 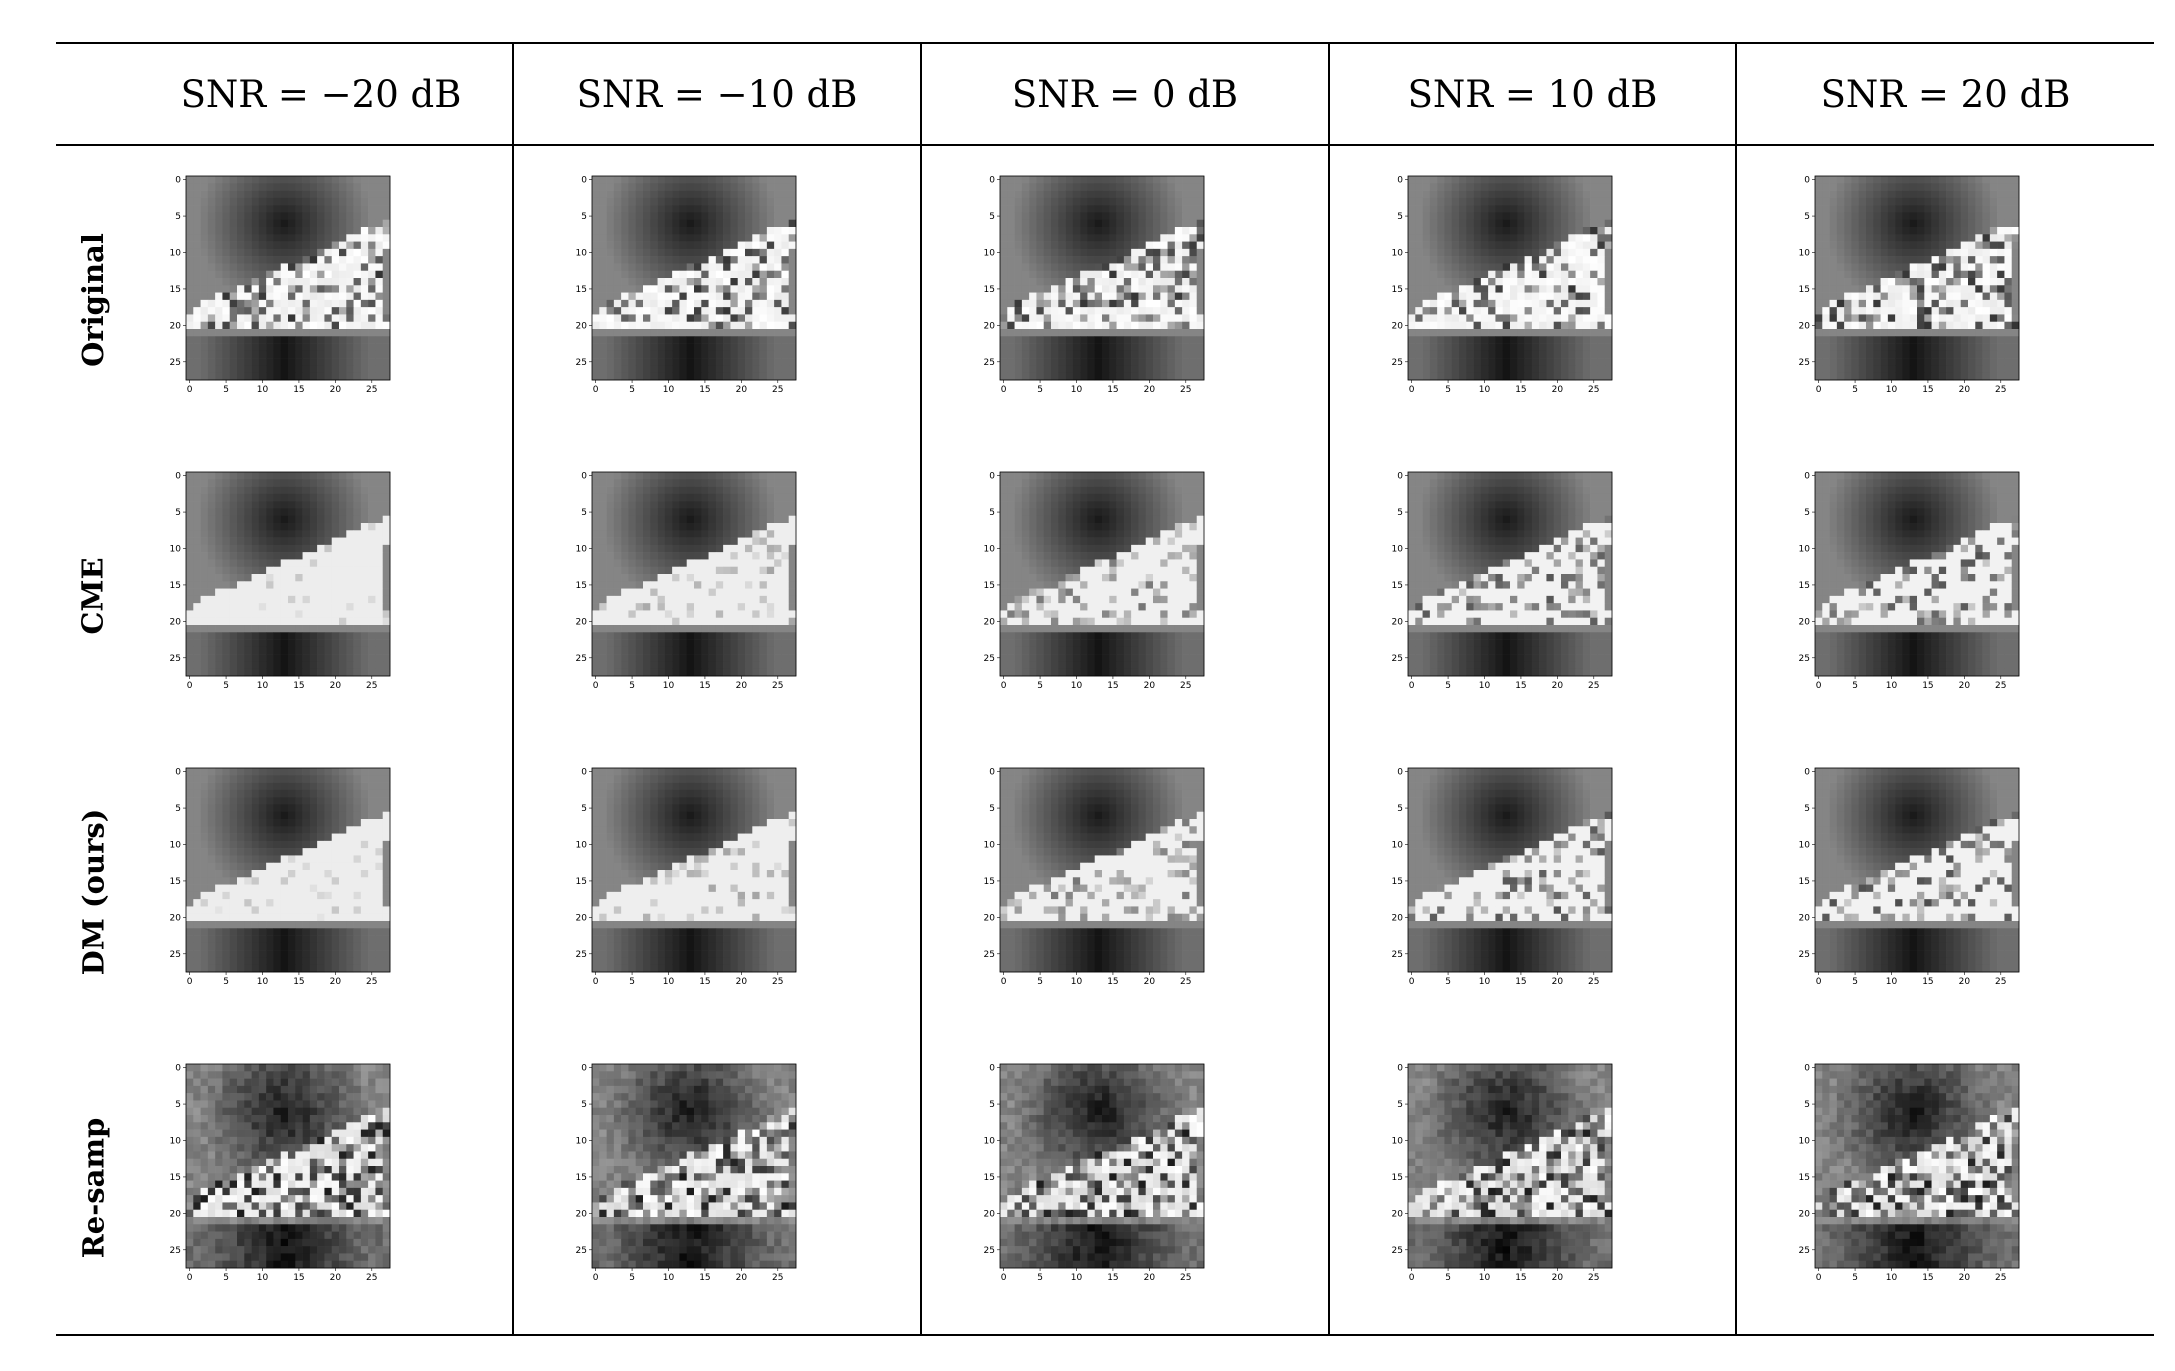 What do you see at coordinates (176, 622) in the screenshot?
I see `y-tick-label: 20` at bounding box center [176, 622].